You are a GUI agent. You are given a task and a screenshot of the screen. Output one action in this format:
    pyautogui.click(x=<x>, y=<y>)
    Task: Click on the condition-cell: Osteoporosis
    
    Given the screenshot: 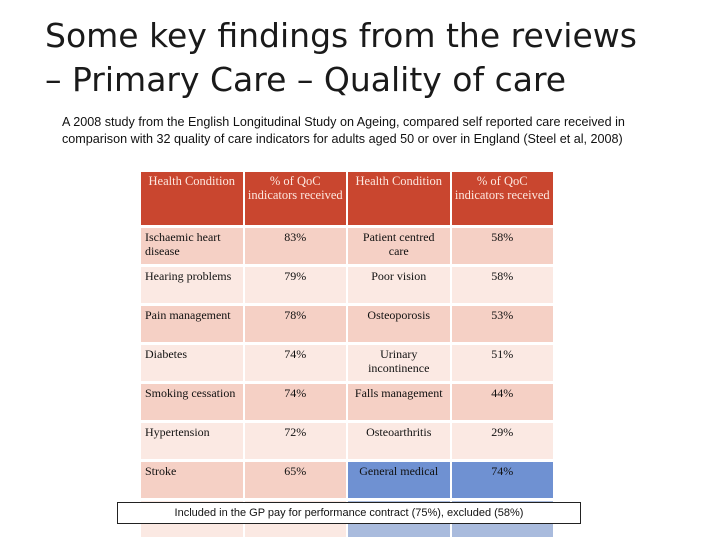 What is the action you would take?
    pyautogui.click(x=399, y=325)
    